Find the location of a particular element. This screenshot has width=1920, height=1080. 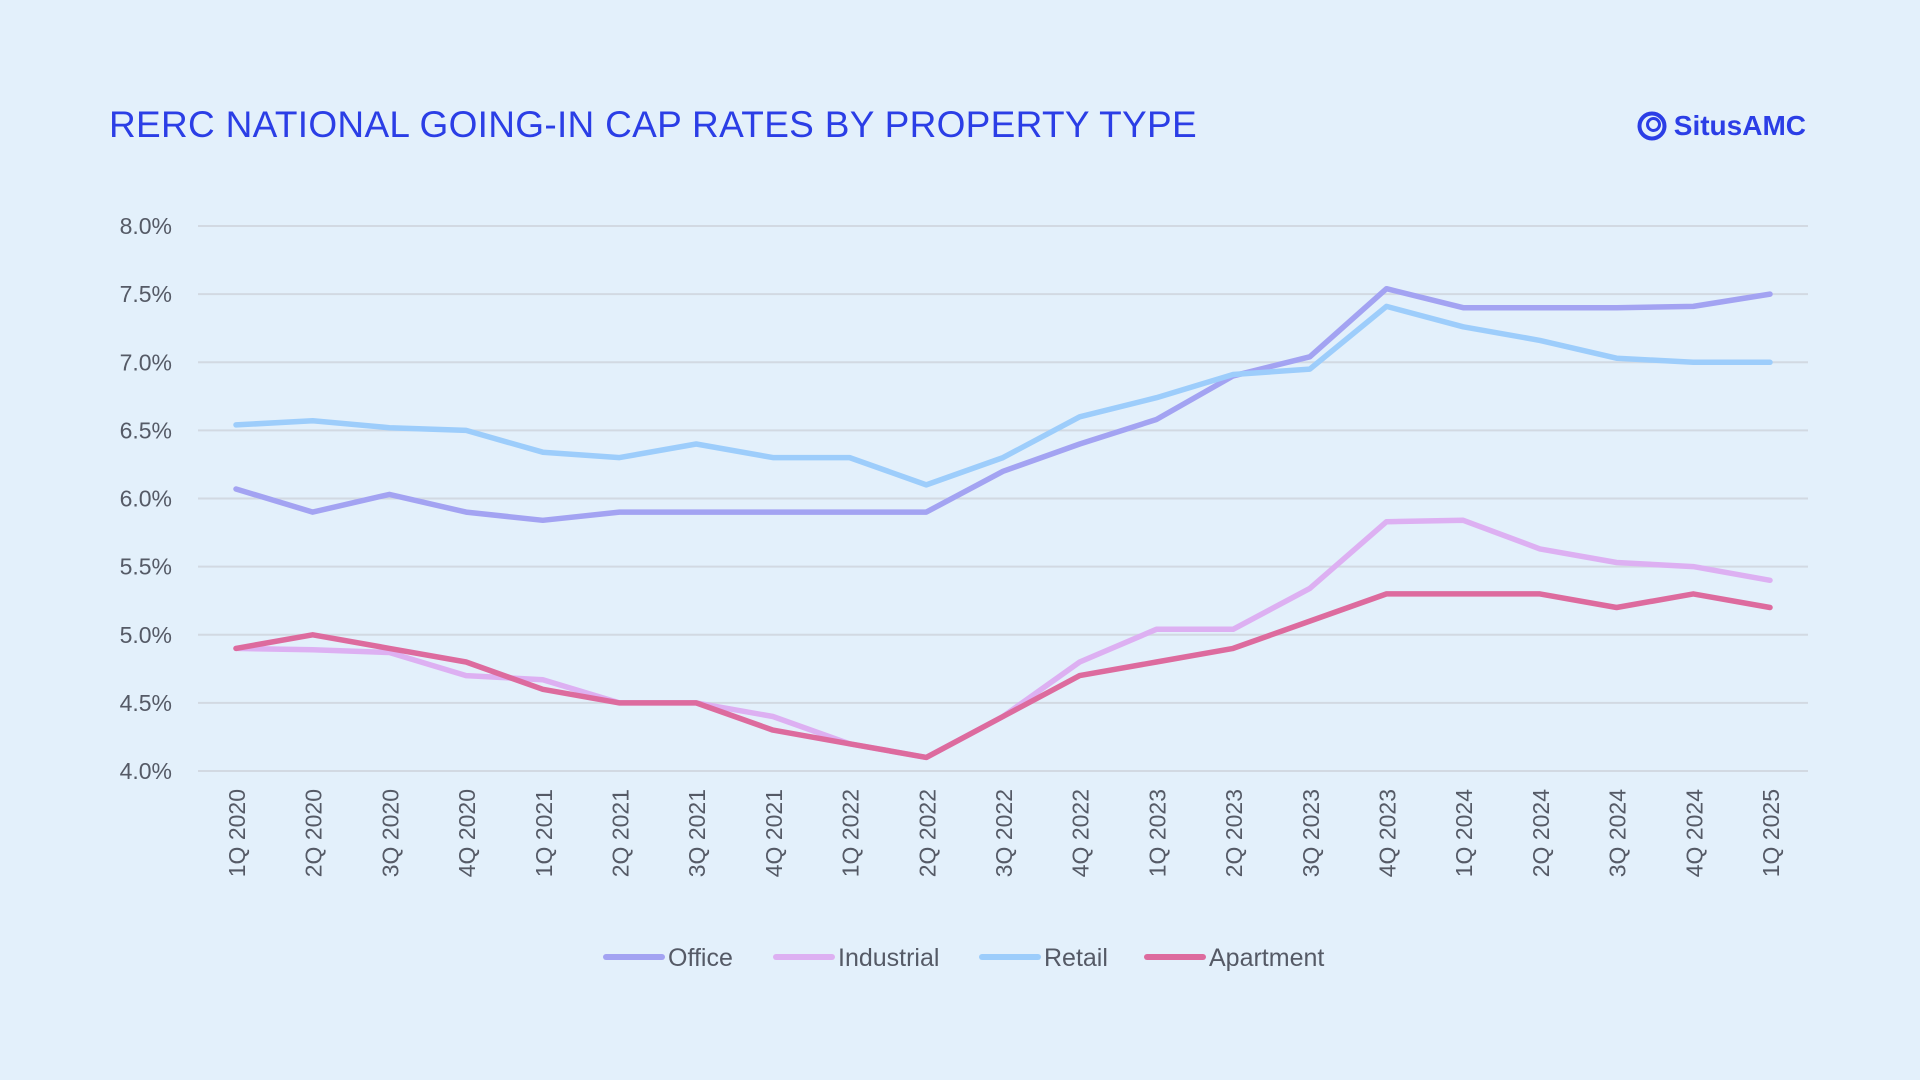

y-tick-label: 7.0% is located at coordinates (146, 362).